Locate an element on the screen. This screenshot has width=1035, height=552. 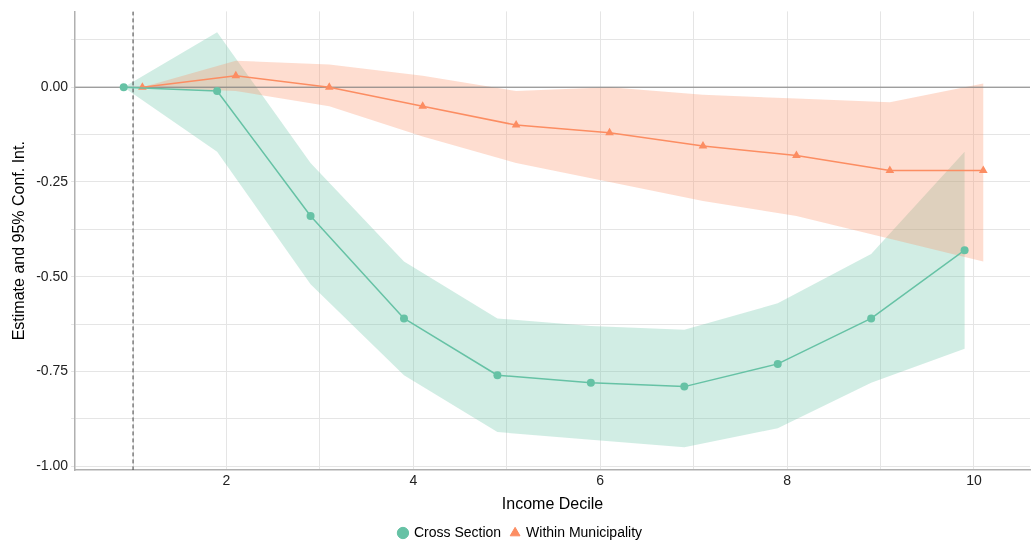
legend-label: Cross Section is located at coordinates (457, 531).